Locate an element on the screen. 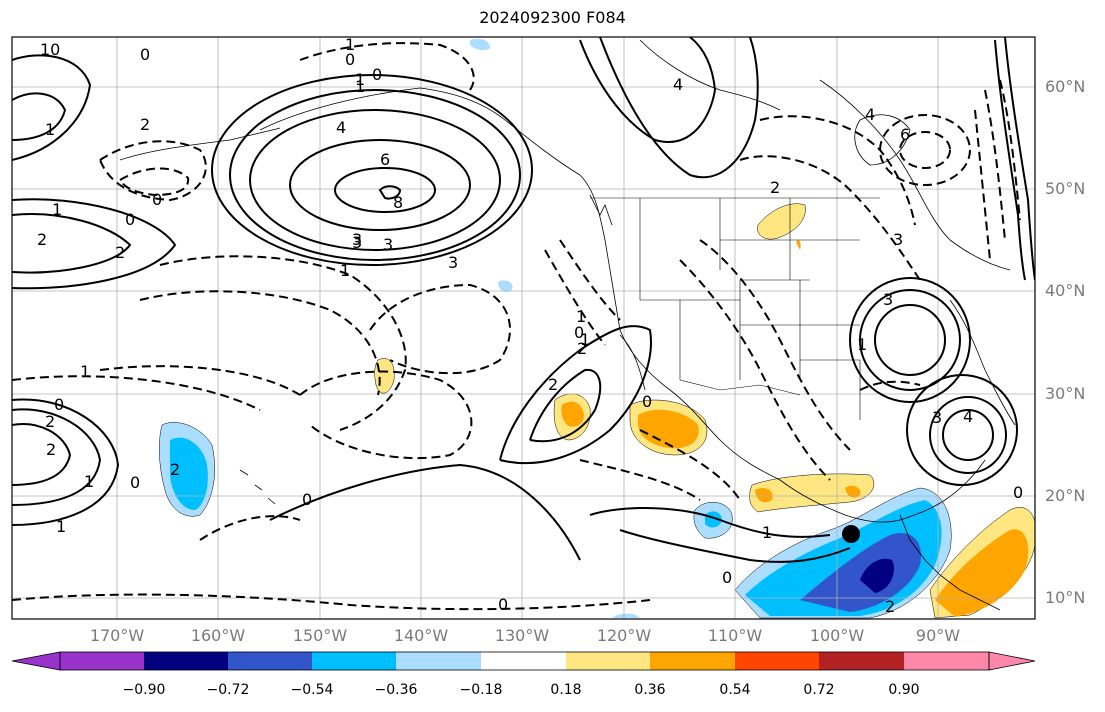 This screenshot has height=712, width=1105. colorbar-tick-label: 0.90 is located at coordinates (904, 690).